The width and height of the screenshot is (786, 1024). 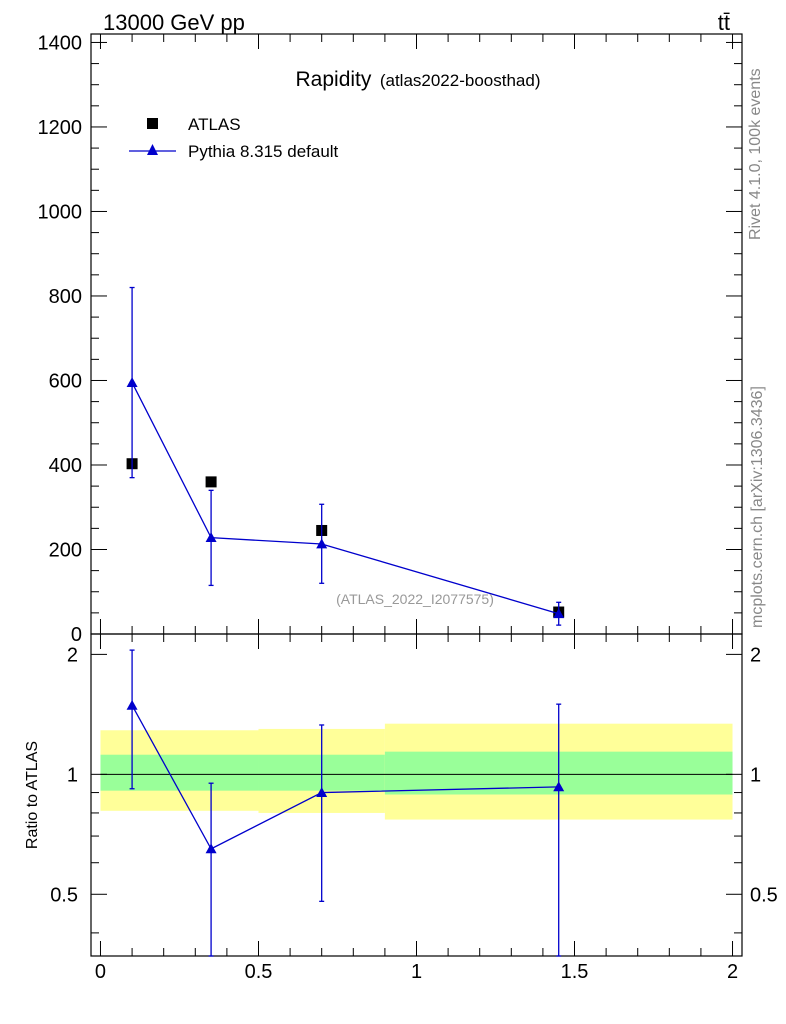 I want to click on legend-marker-atlas, so click(x=152, y=123).